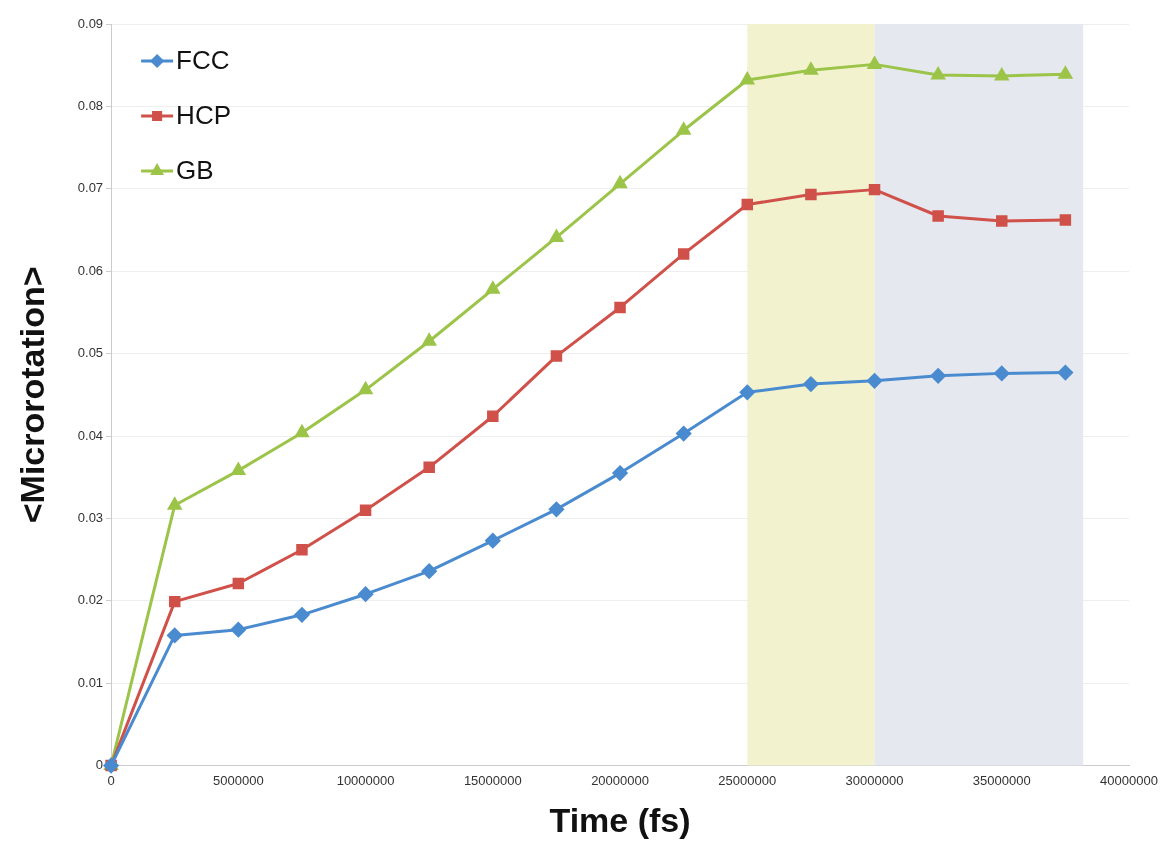  What do you see at coordinates (747, 780) in the screenshot?
I see `x-tick-label: 25000000` at bounding box center [747, 780].